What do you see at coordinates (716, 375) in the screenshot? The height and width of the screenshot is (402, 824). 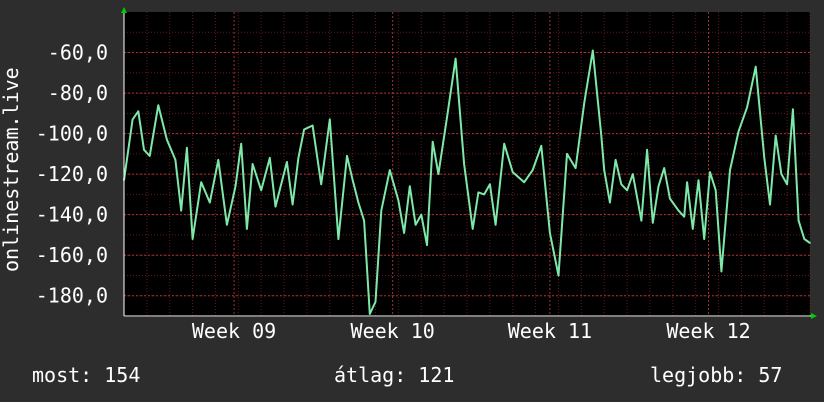 I see `stat-best: legjobb: 57` at bounding box center [716, 375].